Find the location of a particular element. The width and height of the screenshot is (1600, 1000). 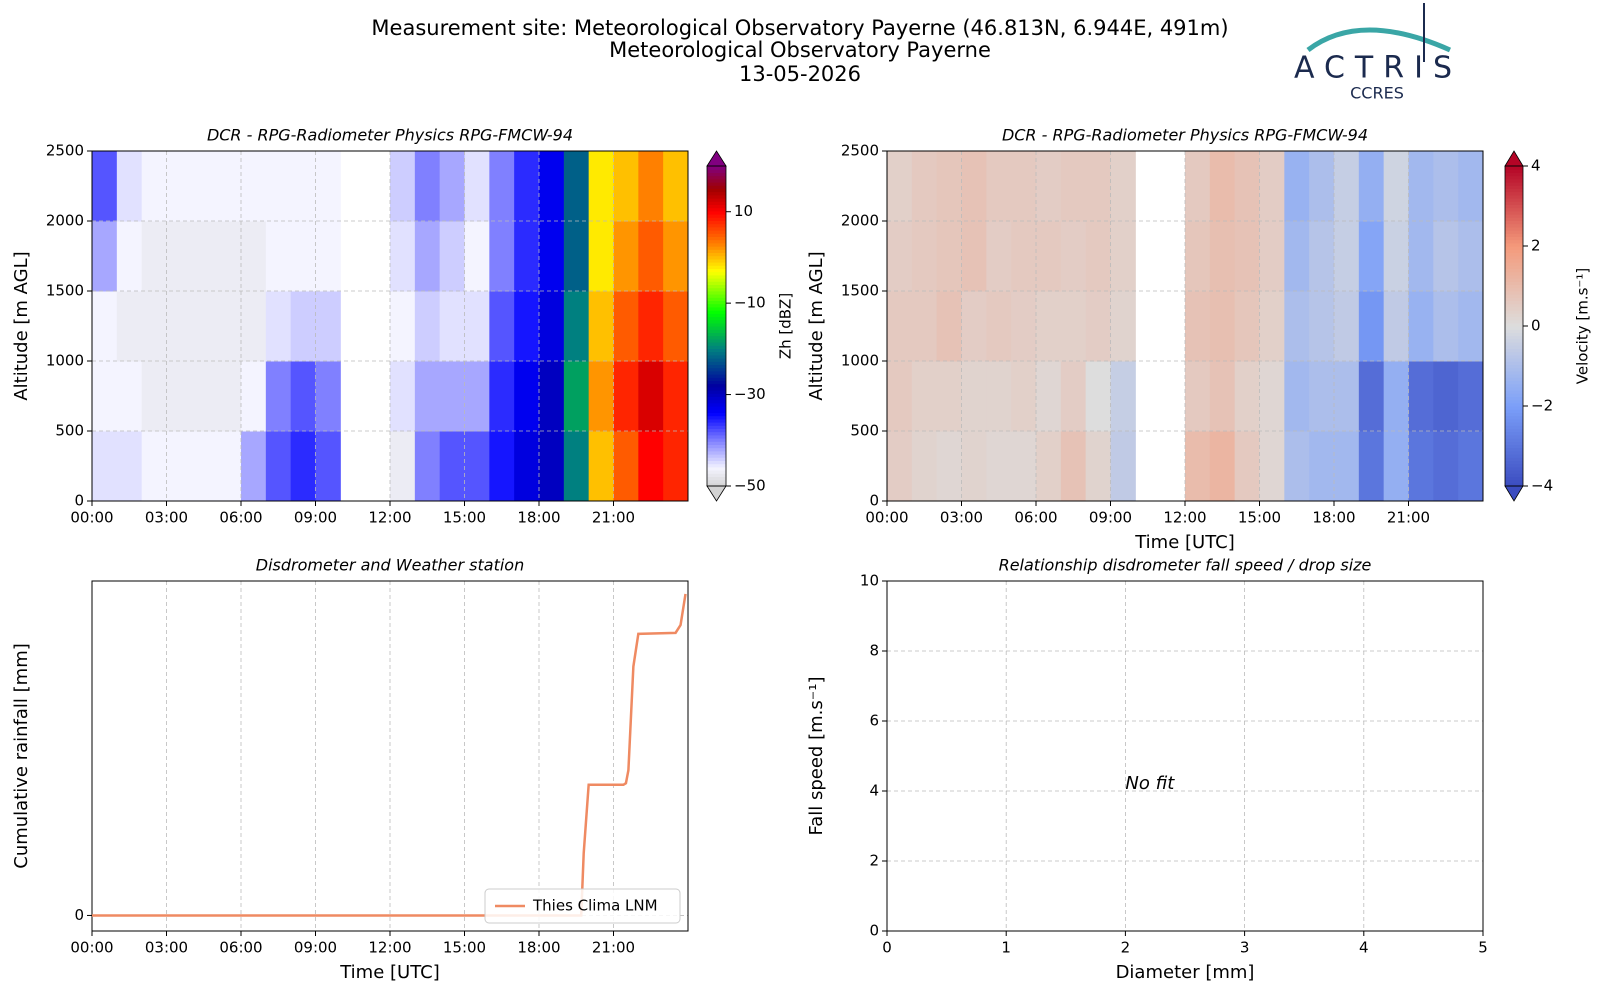

x-tick-label: 15:00 is located at coordinates (1259, 518).